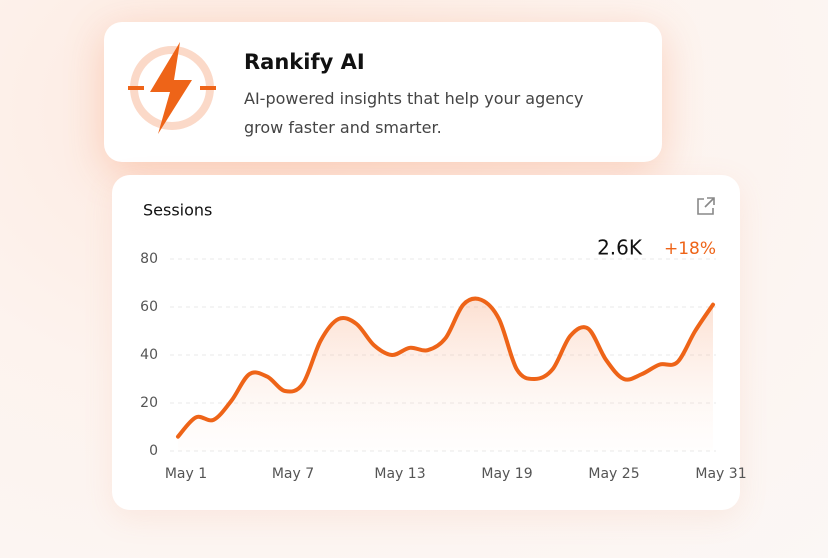  What do you see at coordinates (506, 474) in the screenshot?
I see `x-tick-label: May 19` at bounding box center [506, 474].